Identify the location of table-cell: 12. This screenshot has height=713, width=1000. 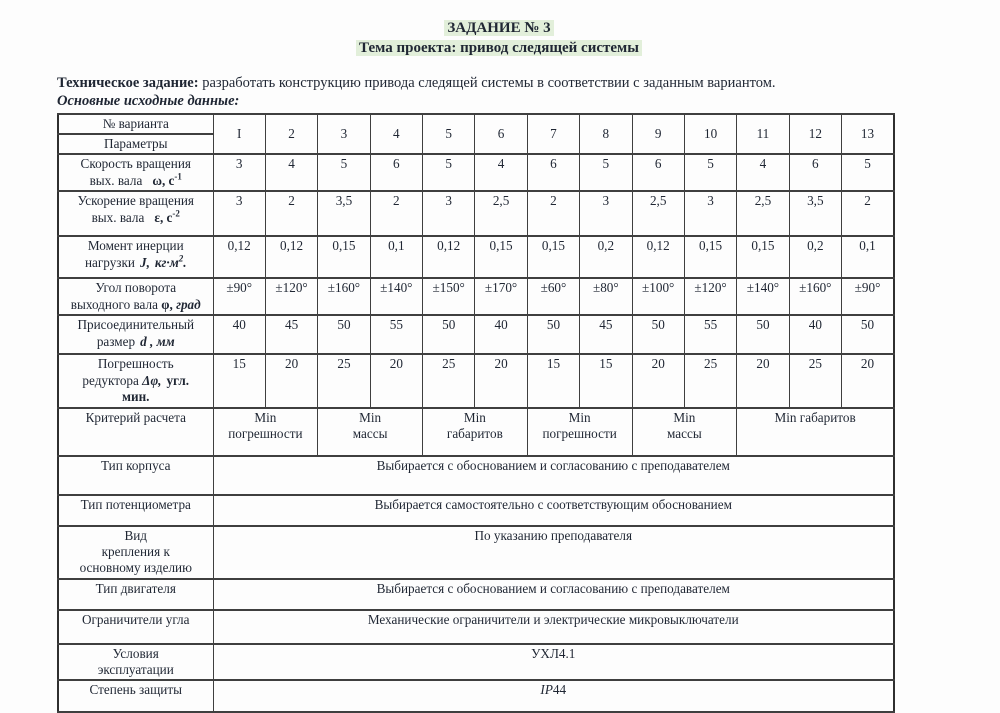
(815, 134).